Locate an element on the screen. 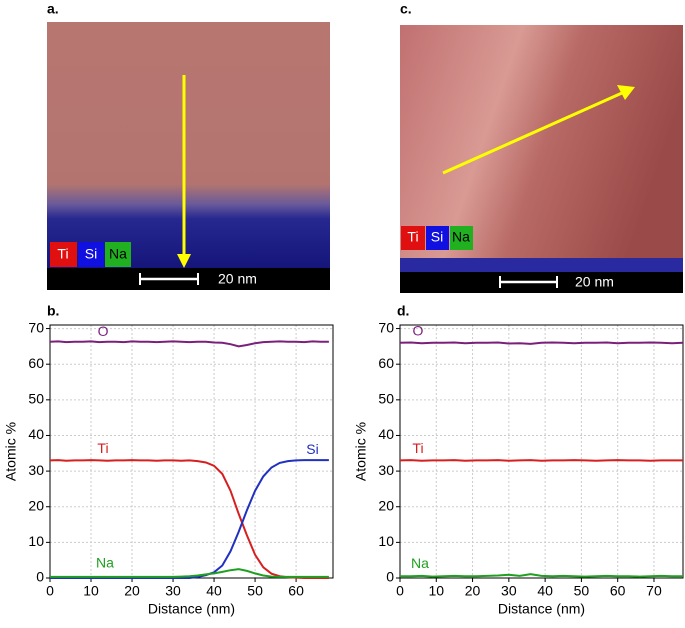  panel-label: d. is located at coordinates (403, 311).